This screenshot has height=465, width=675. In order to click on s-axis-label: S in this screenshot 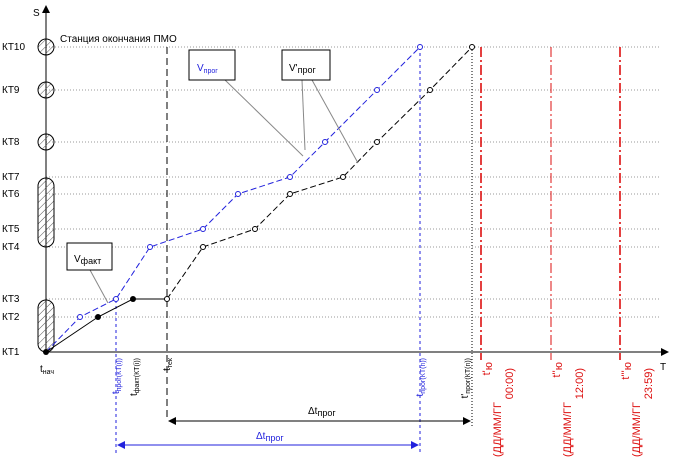, I will do `click(36, 13)`.